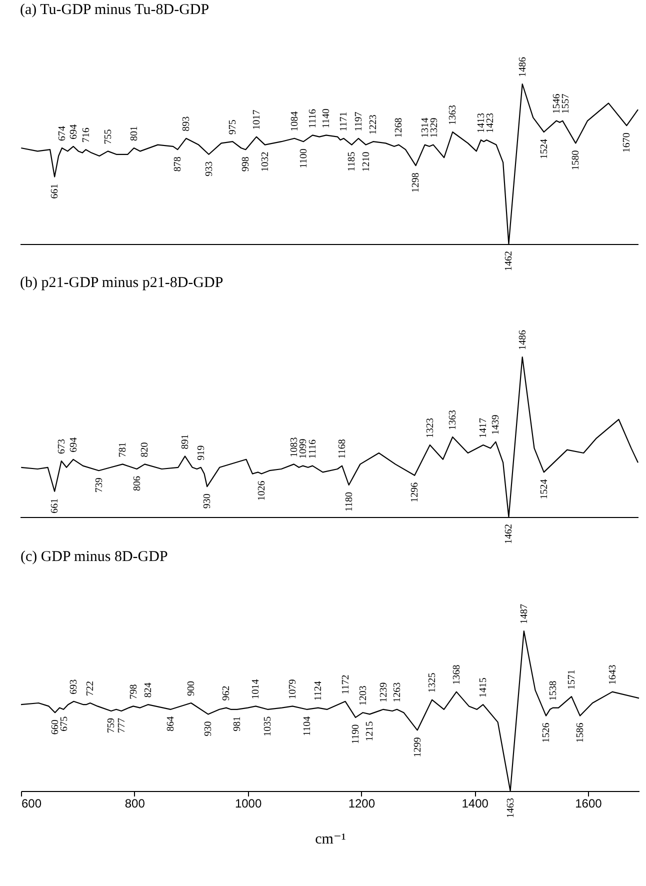  What do you see at coordinates (330, 840) in the screenshot?
I see `x-axis-title: cm⁻¹` at bounding box center [330, 840].